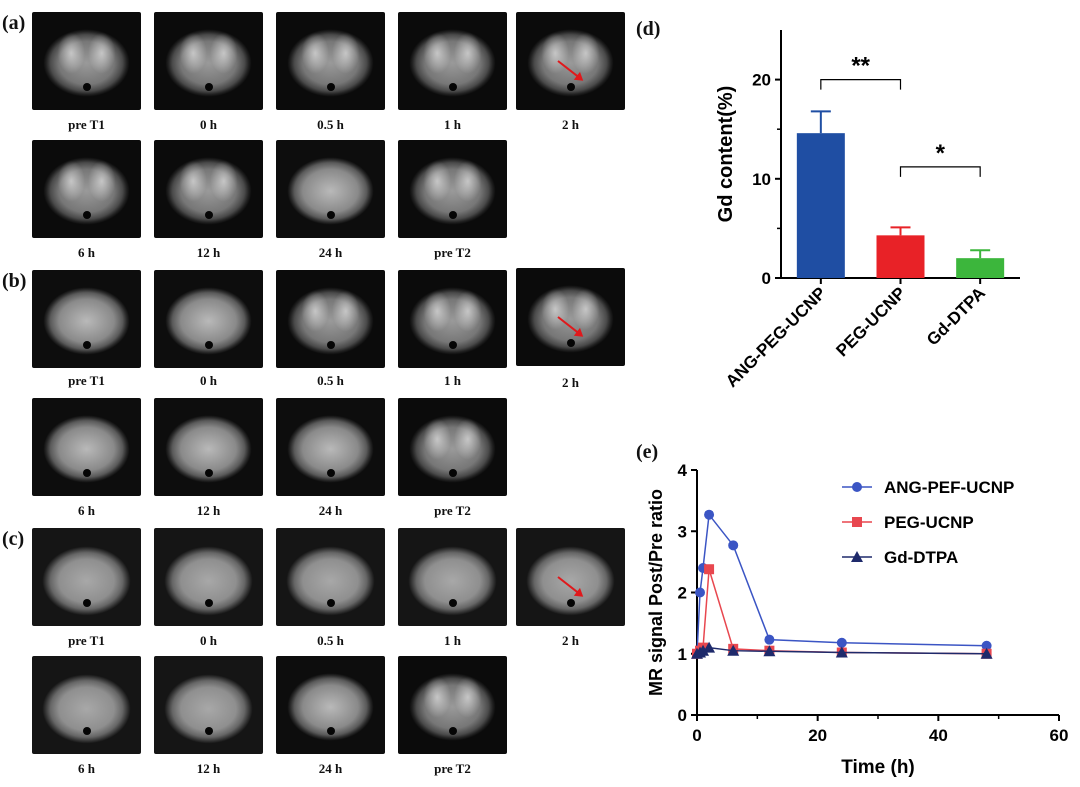  Describe the element at coordinates (86, 189) in the screenshot. I see `mri-a-6h` at that location.